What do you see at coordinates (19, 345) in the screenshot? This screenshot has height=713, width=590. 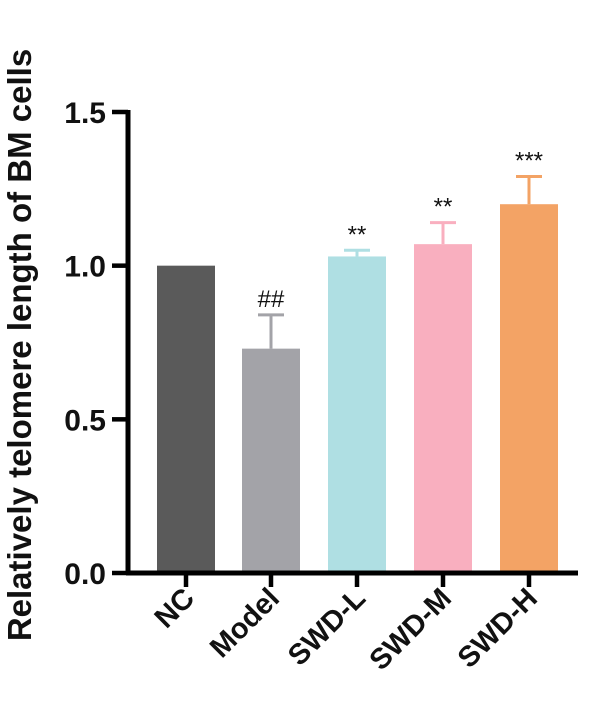 I see `y-axis-label: Relatively telomere length of BM cells` at bounding box center [19, 345].